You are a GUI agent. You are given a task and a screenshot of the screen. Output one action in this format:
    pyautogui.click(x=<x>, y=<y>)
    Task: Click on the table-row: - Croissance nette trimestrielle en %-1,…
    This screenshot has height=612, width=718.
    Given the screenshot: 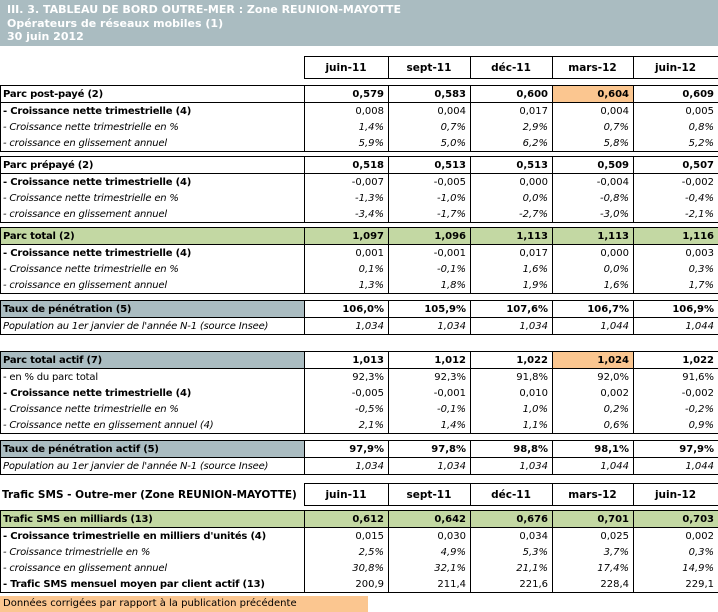 What is the action you would take?
    pyautogui.click(x=359, y=198)
    